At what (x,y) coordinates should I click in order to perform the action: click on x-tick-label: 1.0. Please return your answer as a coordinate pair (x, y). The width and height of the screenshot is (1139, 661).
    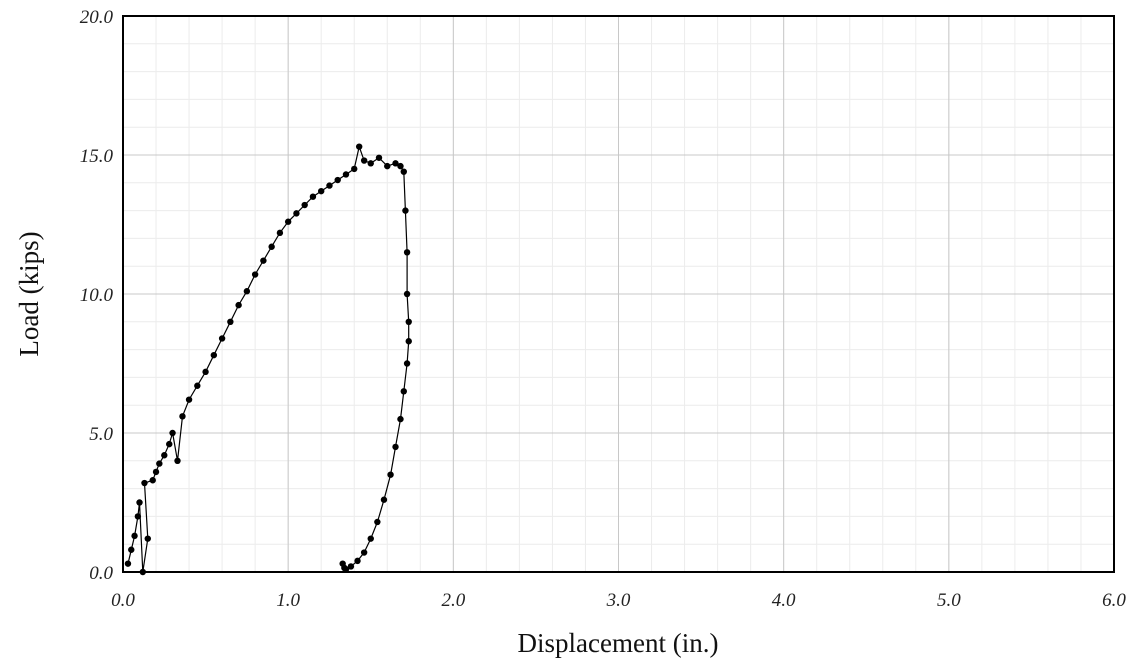
    Looking at the image, I should click on (288, 600).